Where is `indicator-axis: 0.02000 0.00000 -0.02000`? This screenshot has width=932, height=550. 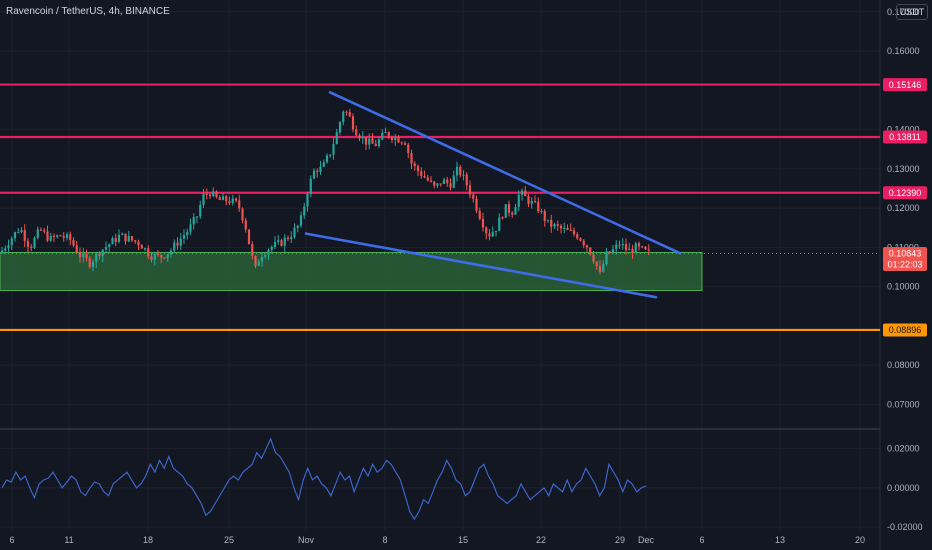 indicator-axis: 0.02000 0.00000 -0.02000 is located at coordinates (905, 488).